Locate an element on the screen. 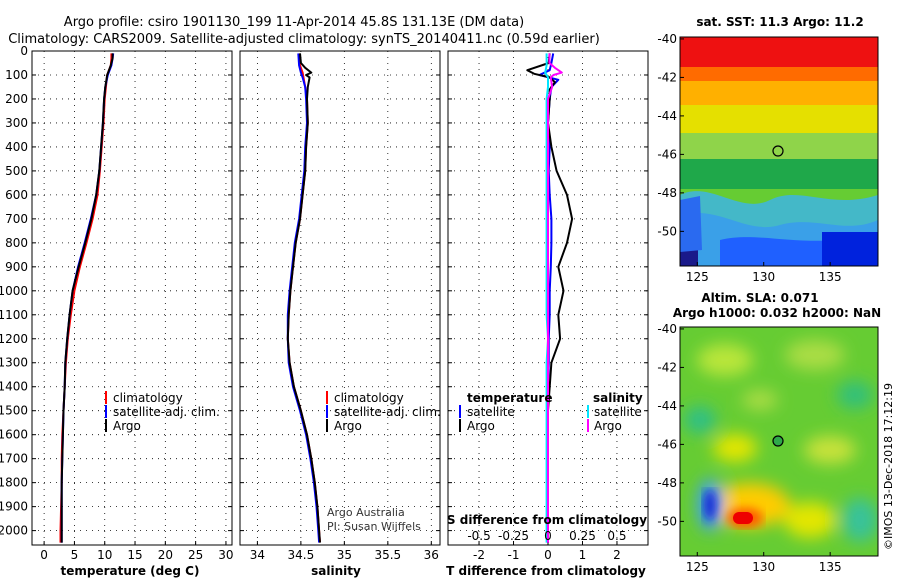 The height and width of the screenshot is (580, 900). temperature-legend: climatology satellite-adj. clim. Argo is located at coordinates (162, 412).